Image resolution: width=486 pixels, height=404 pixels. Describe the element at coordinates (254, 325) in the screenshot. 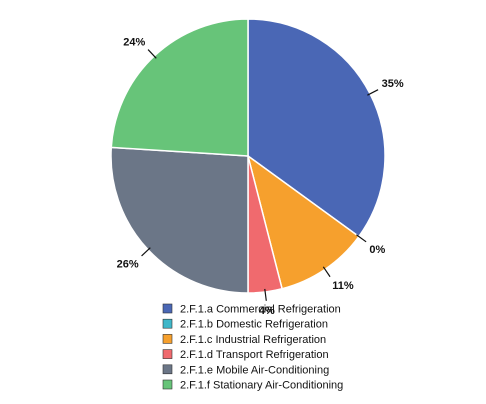

I see `legend-label-2-f-1-b-domestic-refrigeration: 2.F.1.b Domestic Refrigeration` at that location.